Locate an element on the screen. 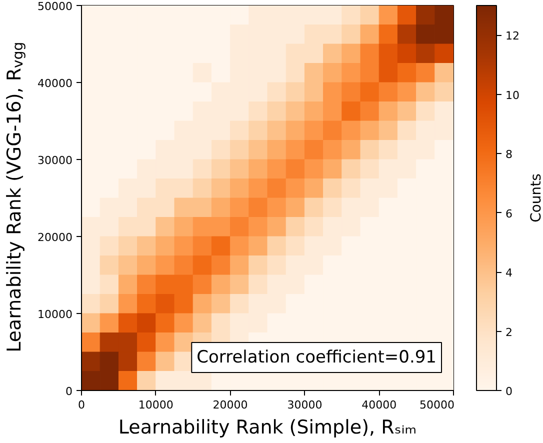  color-bar-label: 2 is located at coordinates (509, 332).